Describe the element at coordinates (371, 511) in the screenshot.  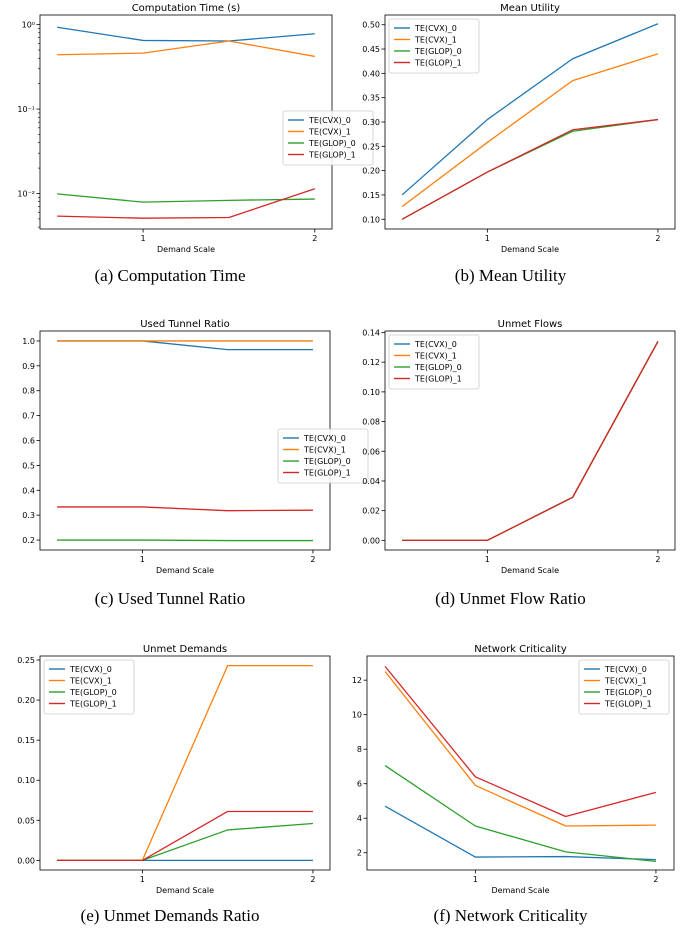
I see `y-tick-label: 0.02` at that location.